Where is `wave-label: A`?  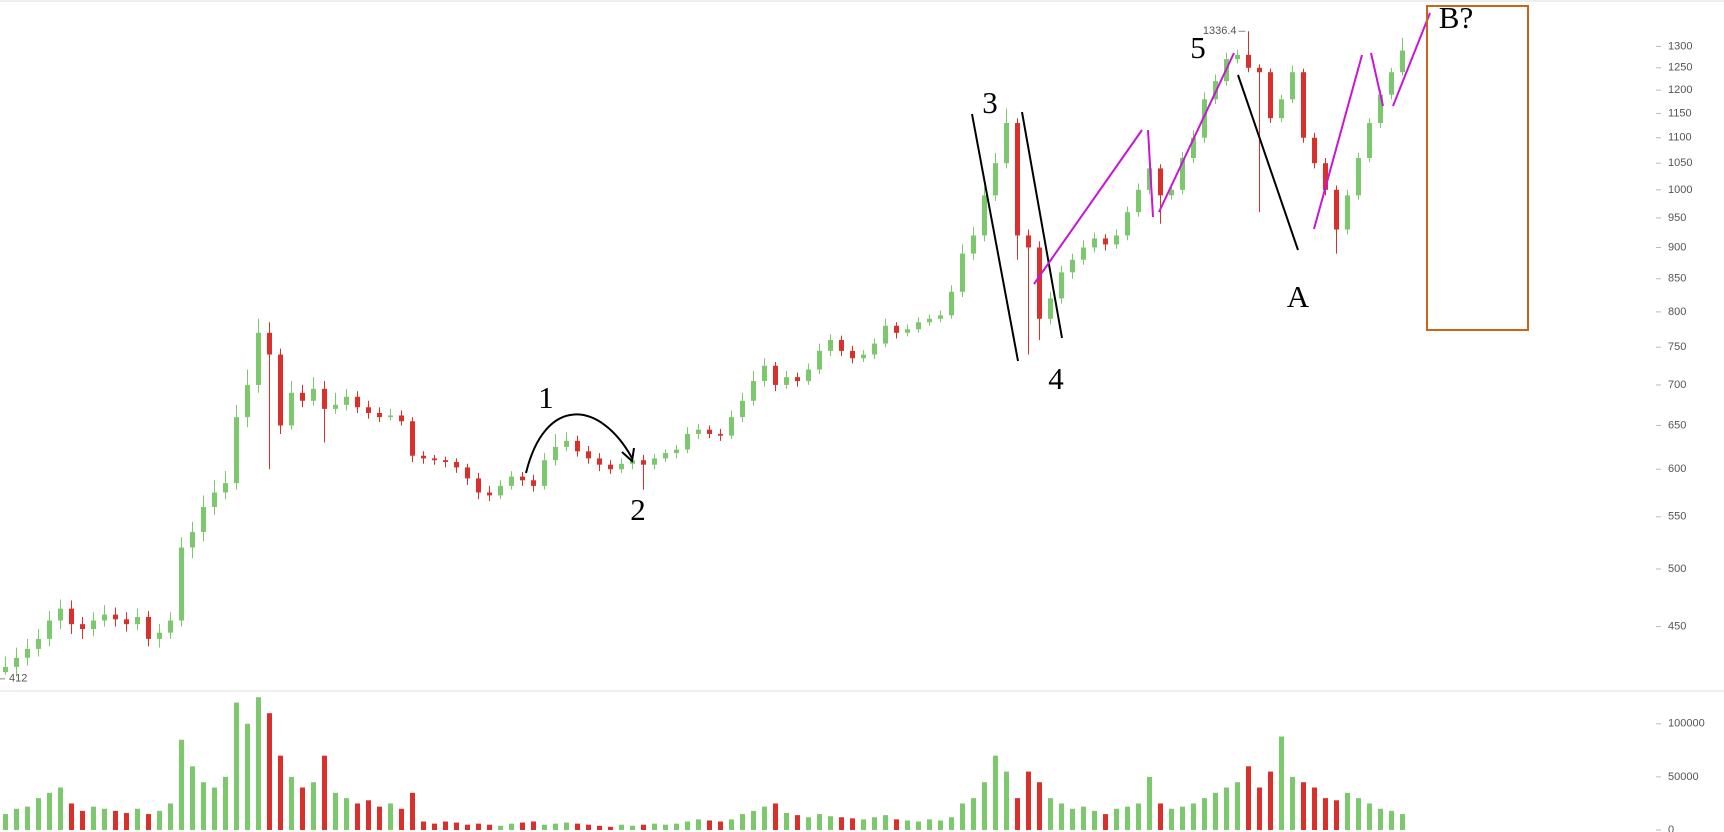 wave-label: A is located at coordinates (1298, 296).